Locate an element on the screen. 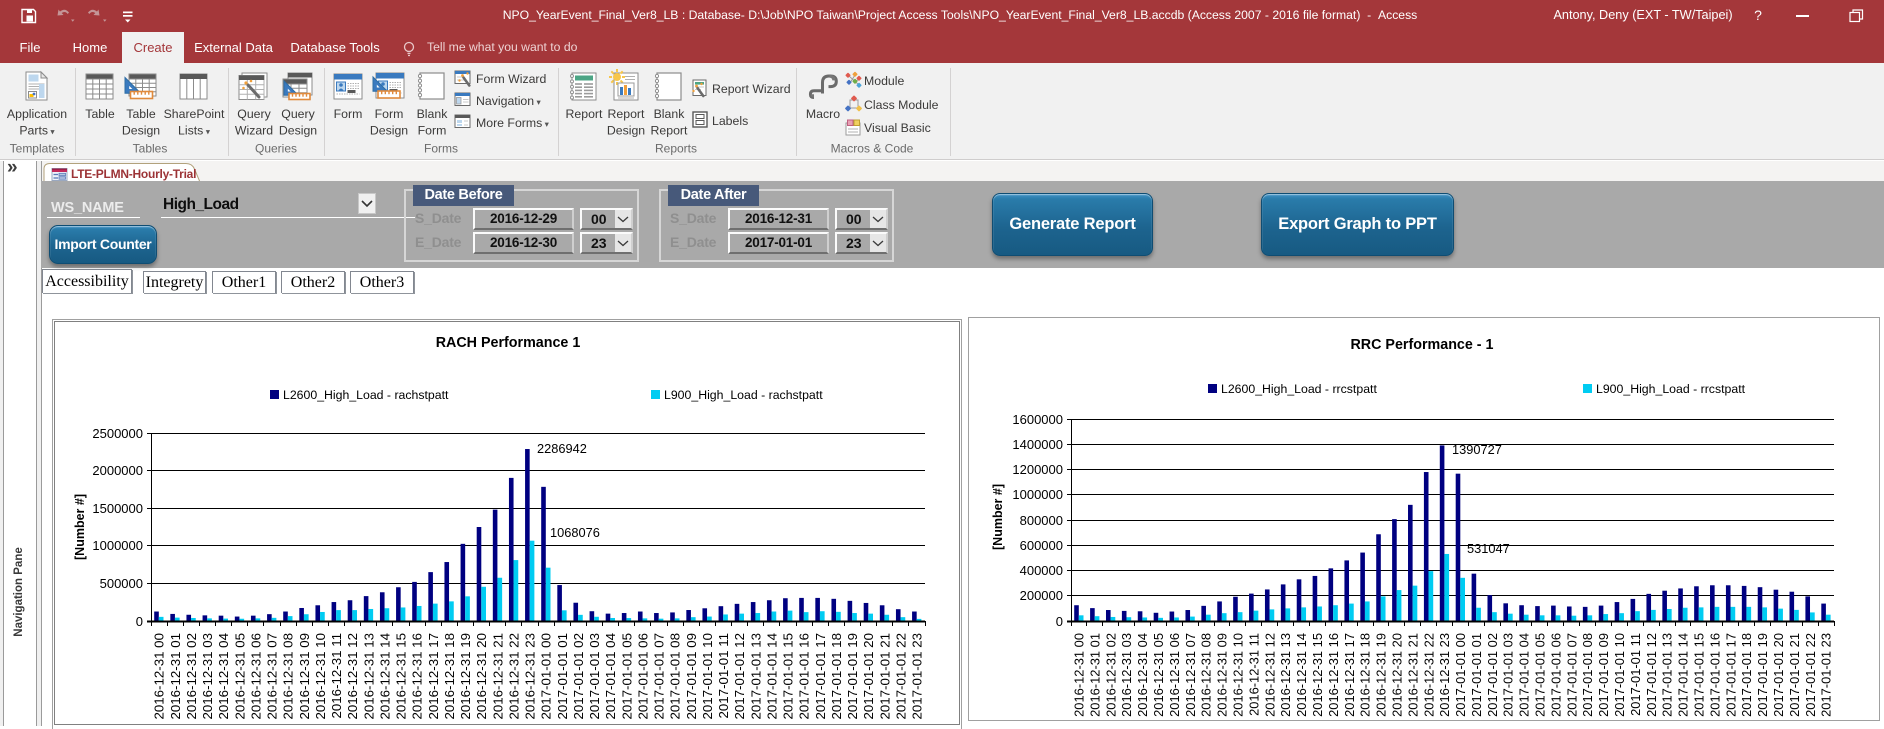 This screenshot has width=1884, height=729. svg-text: 2017-01-01 11 is located at coordinates (1635, 674).